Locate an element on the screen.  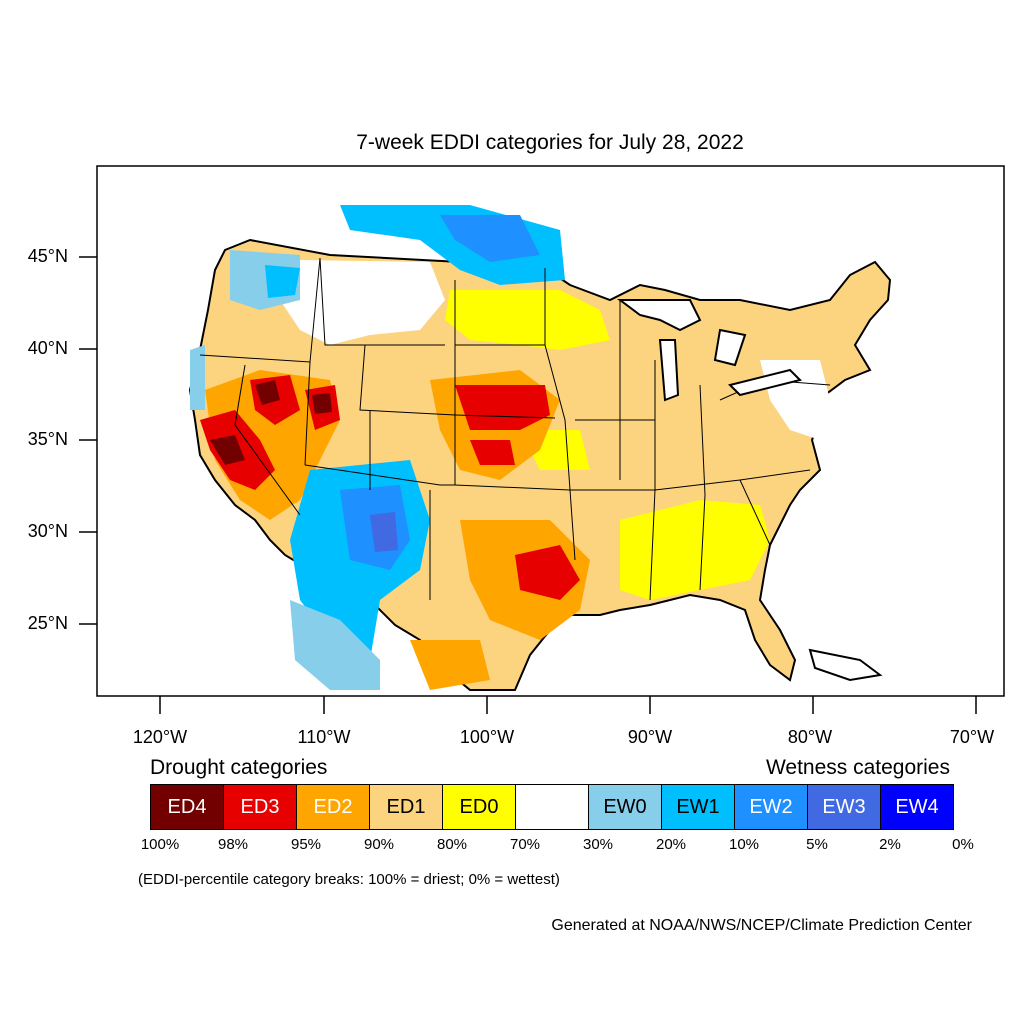
percentile-break-label: 20% is located at coordinates (671, 844).